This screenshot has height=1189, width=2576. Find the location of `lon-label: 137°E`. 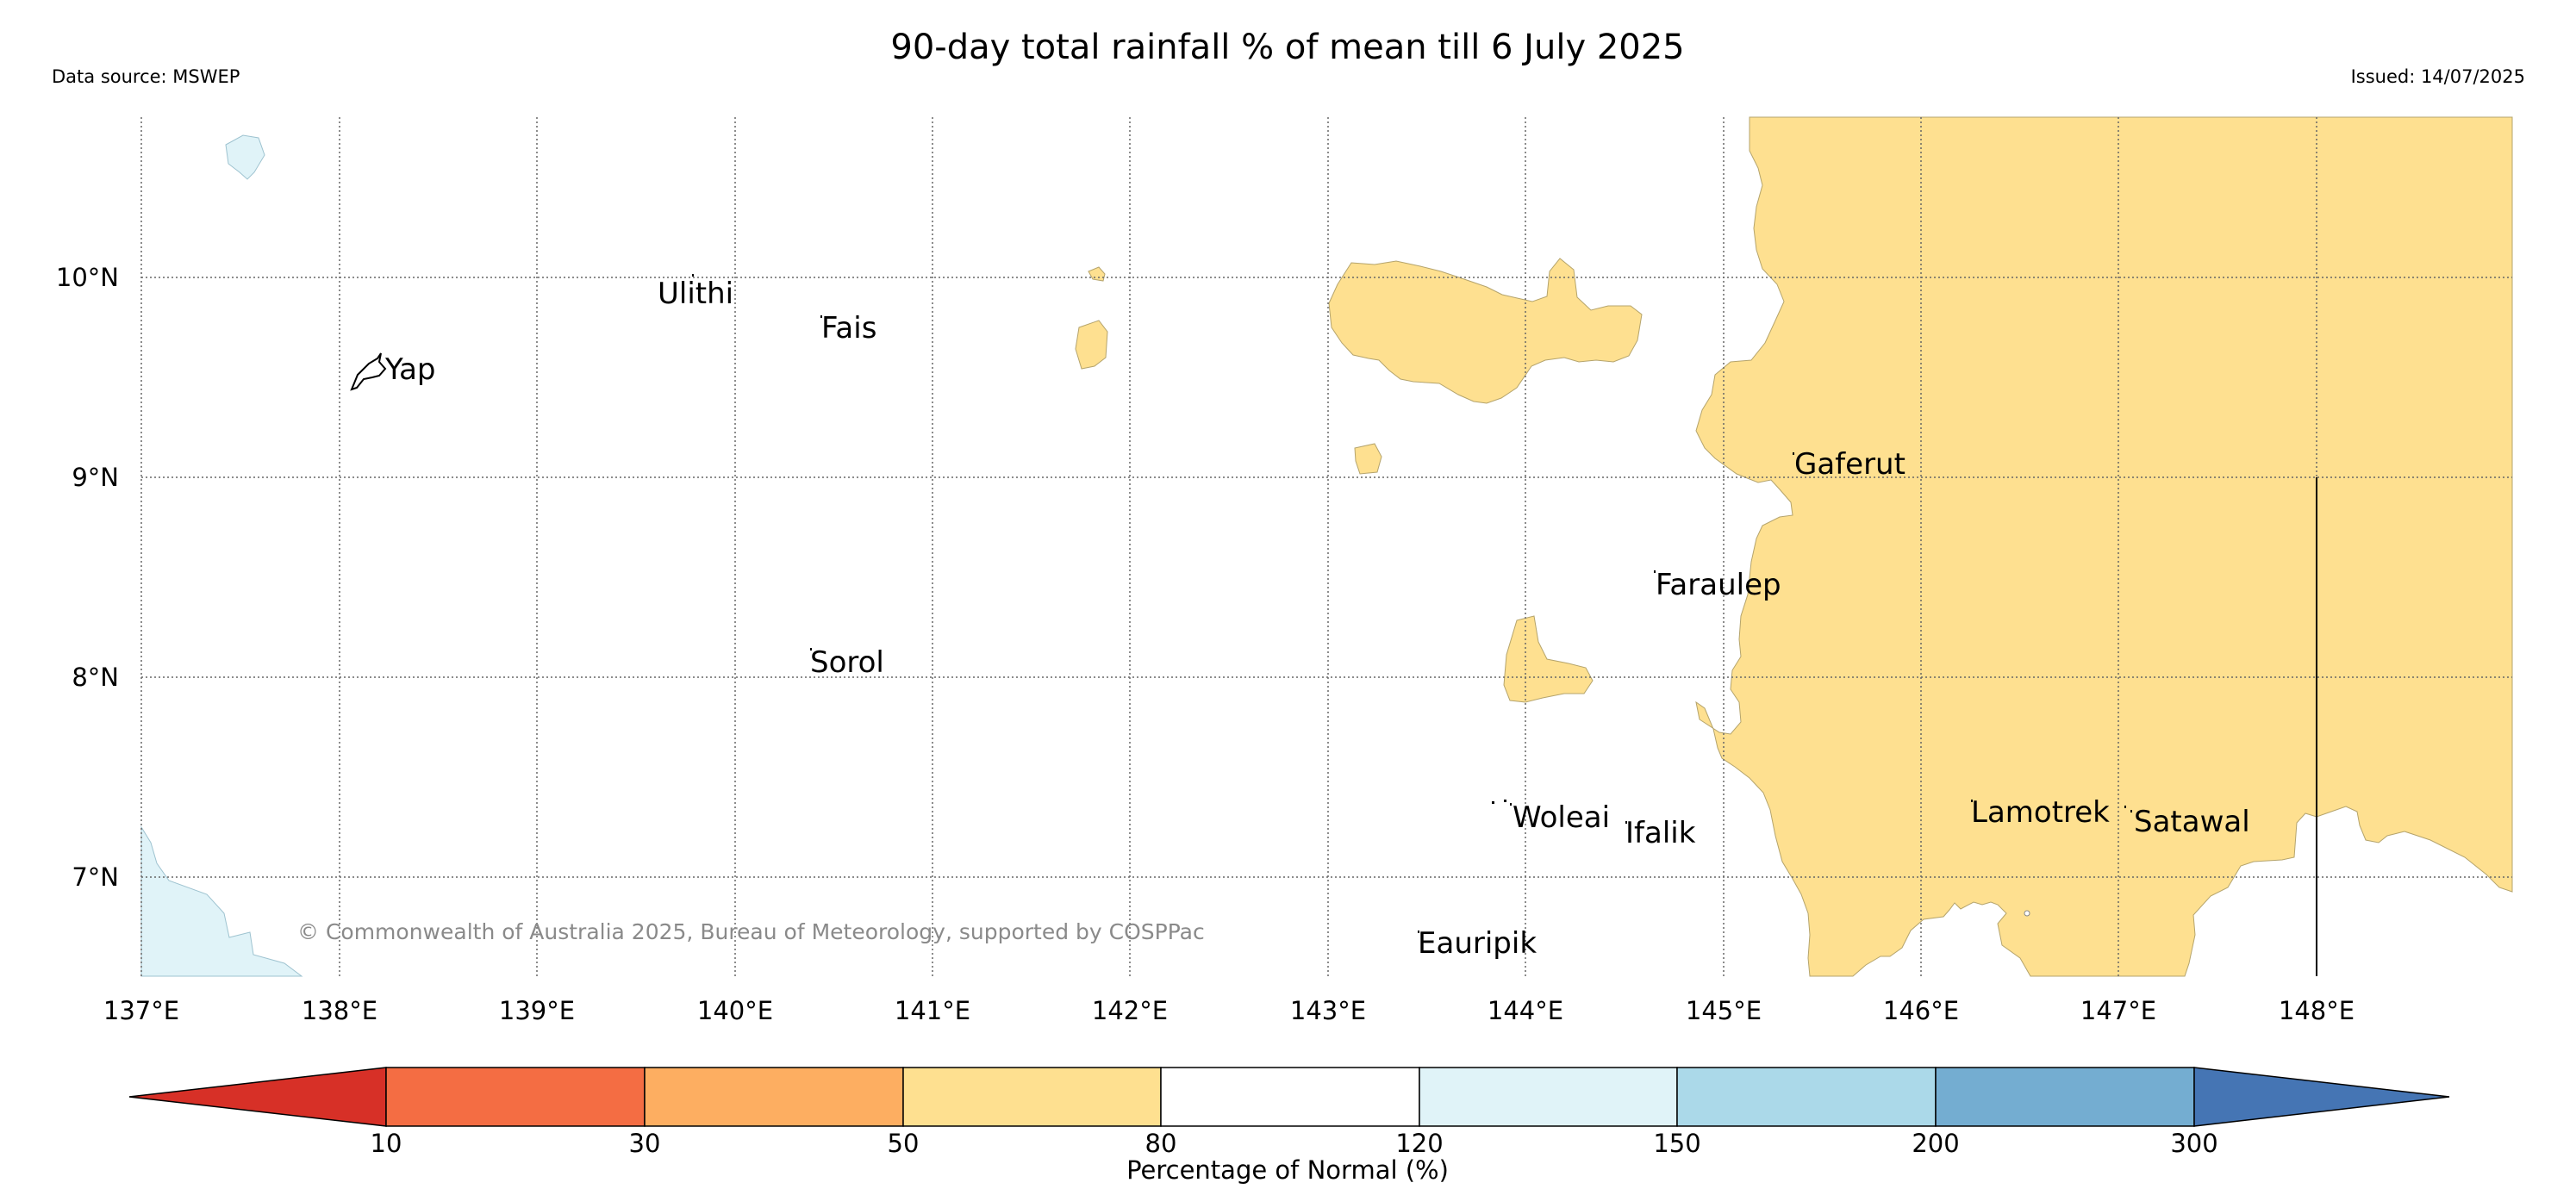

lon-label: 137°E is located at coordinates (141, 1010).